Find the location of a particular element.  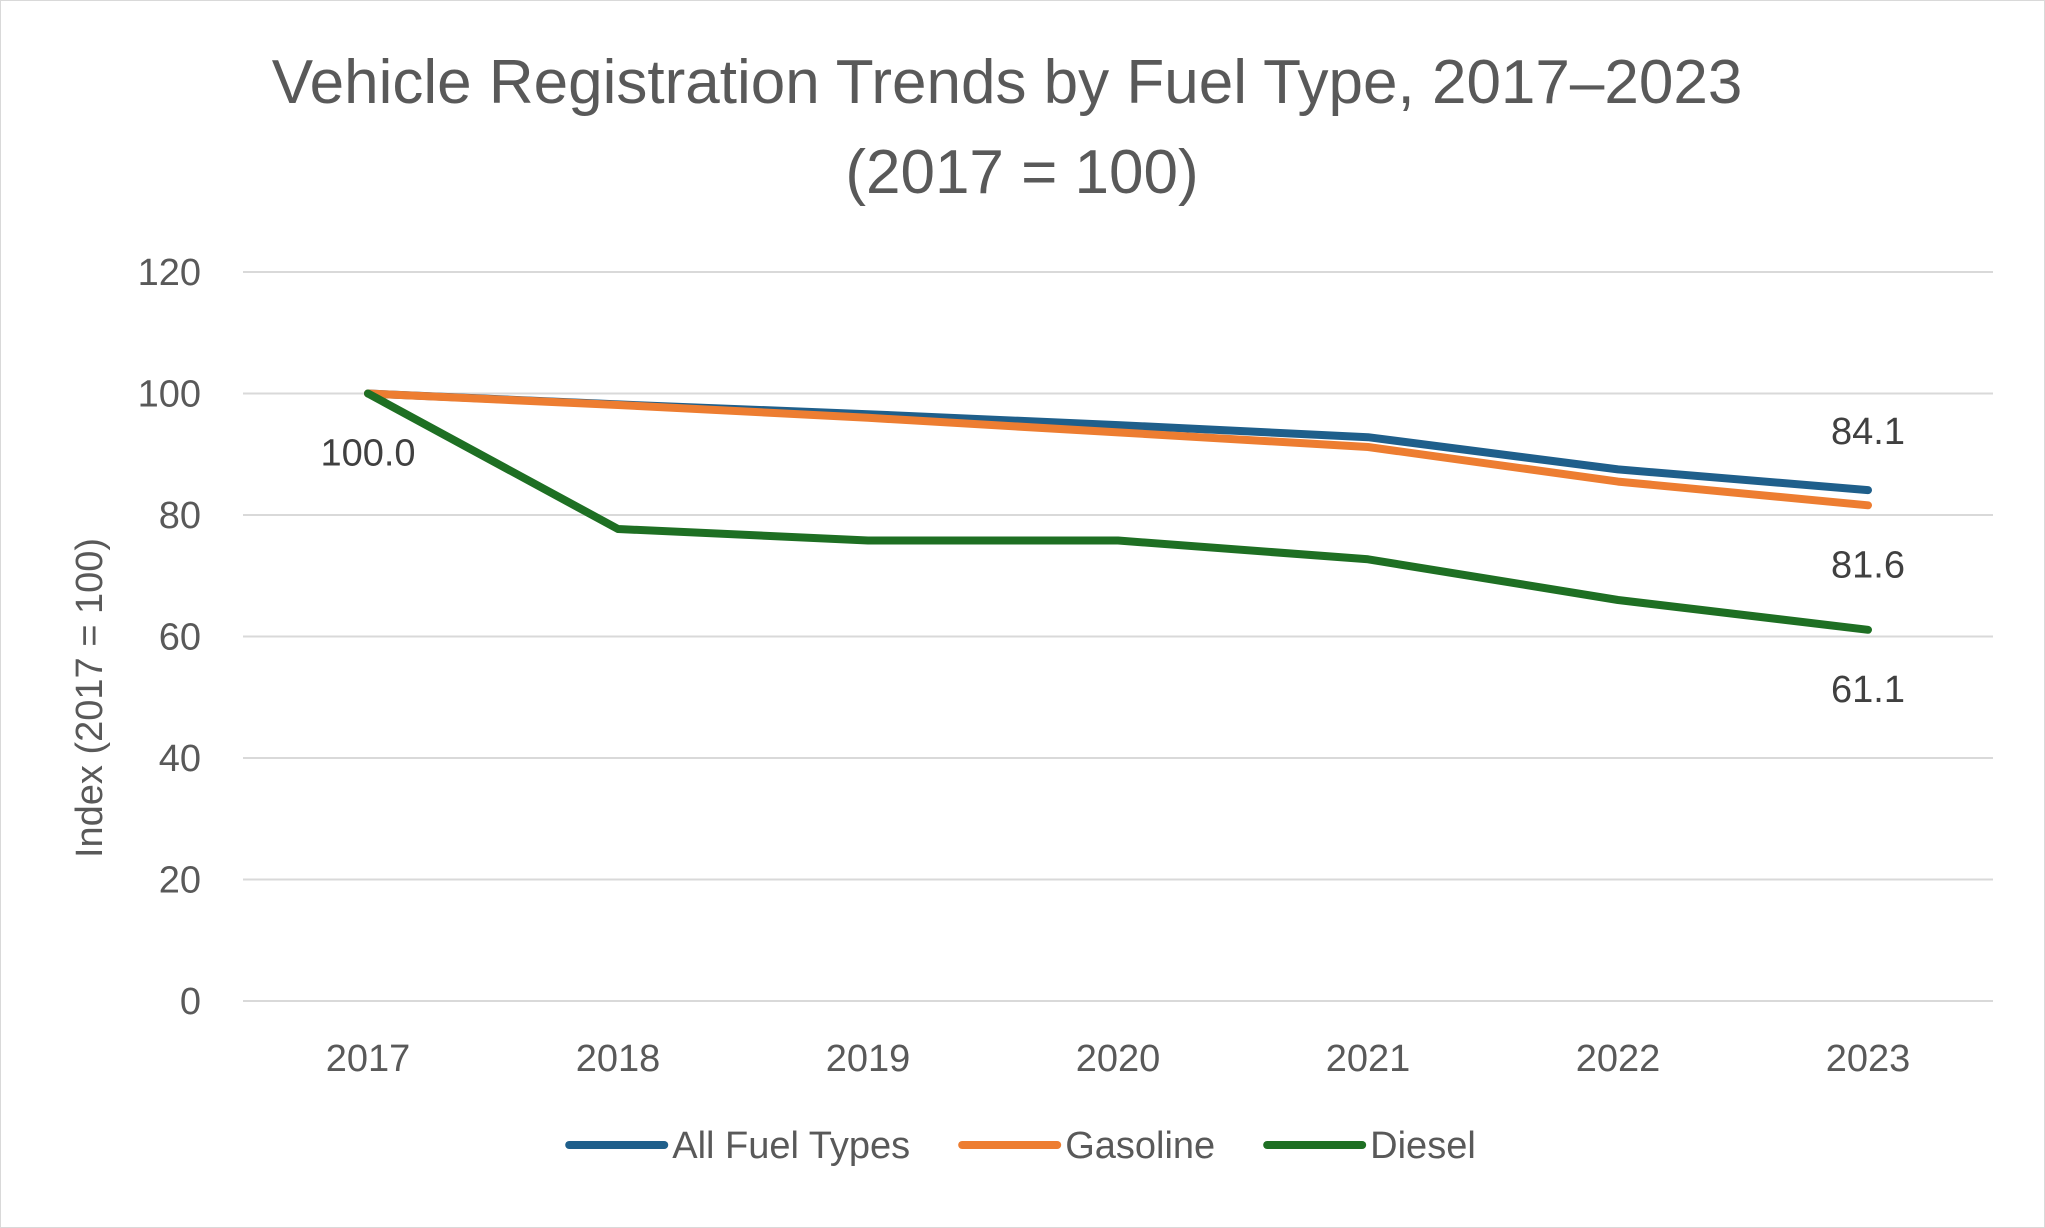

legend: All Fuel Types Gasoline Diesel is located at coordinates (1020, 1146).